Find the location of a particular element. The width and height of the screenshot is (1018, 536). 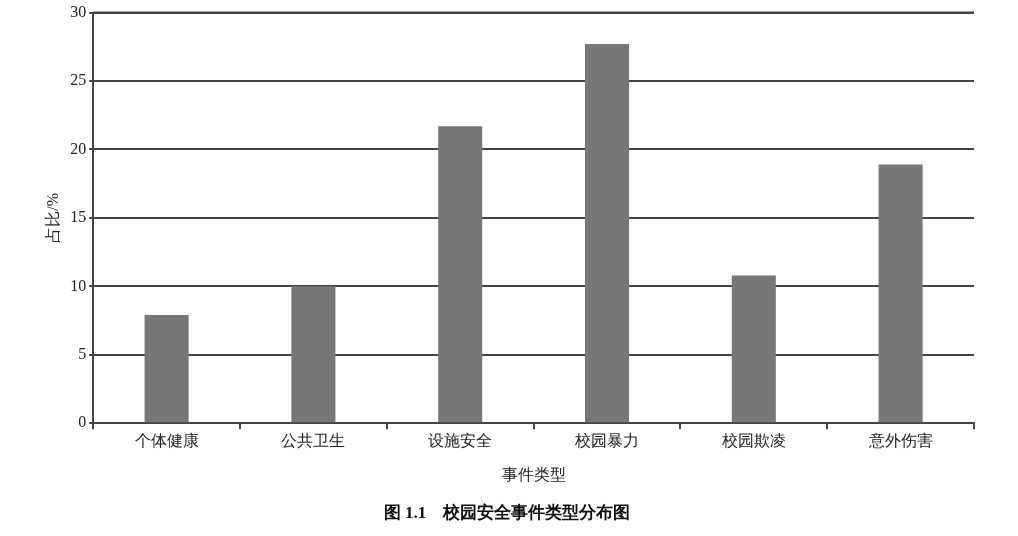

y-tick-label: 20 is located at coordinates (78, 148).